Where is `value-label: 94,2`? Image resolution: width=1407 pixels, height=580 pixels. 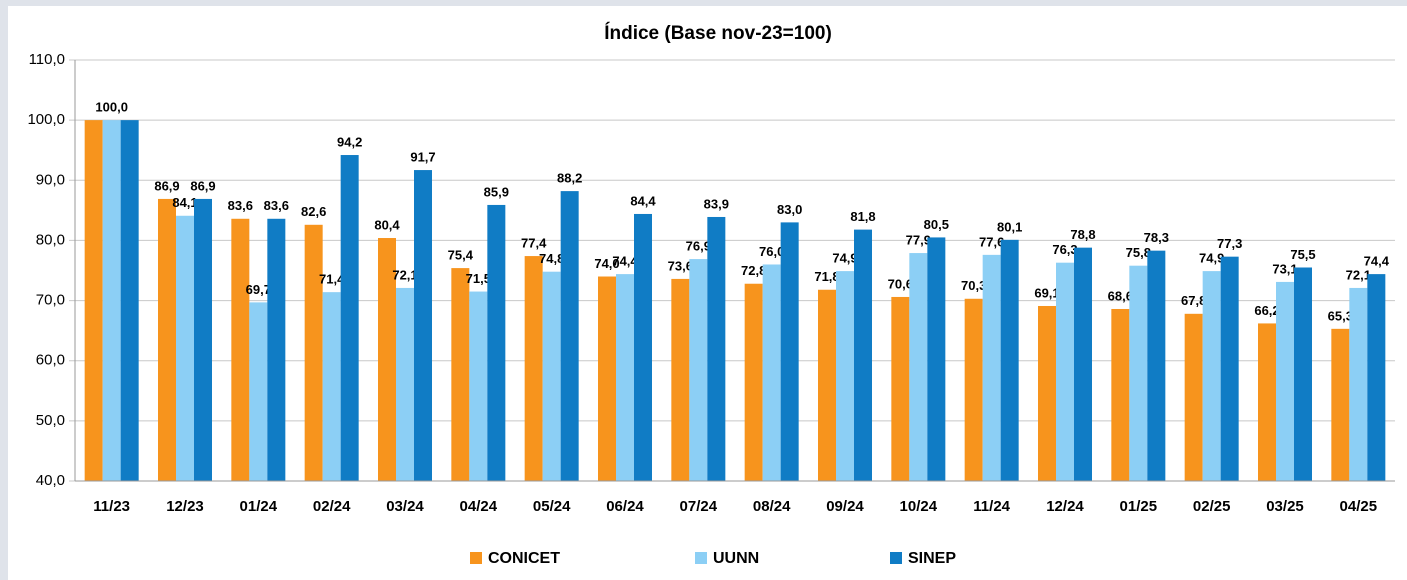
value-label: 94,2 is located at coordinates (349, 141).